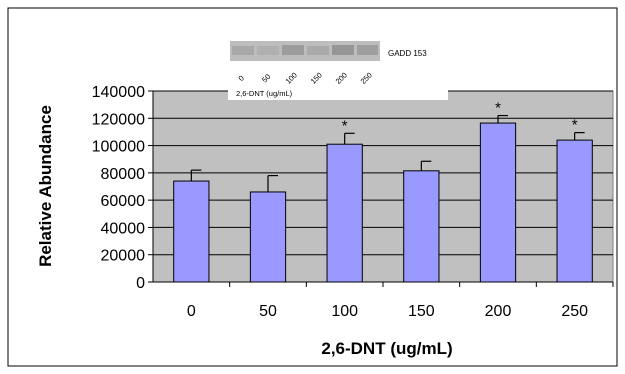 Image resolution: width=625 pixels, height=374 pixels. What do you see at coordinates (191, 311) in the screenshot?
I see `x-tick-label: 0` at bounding box center [191, 311].